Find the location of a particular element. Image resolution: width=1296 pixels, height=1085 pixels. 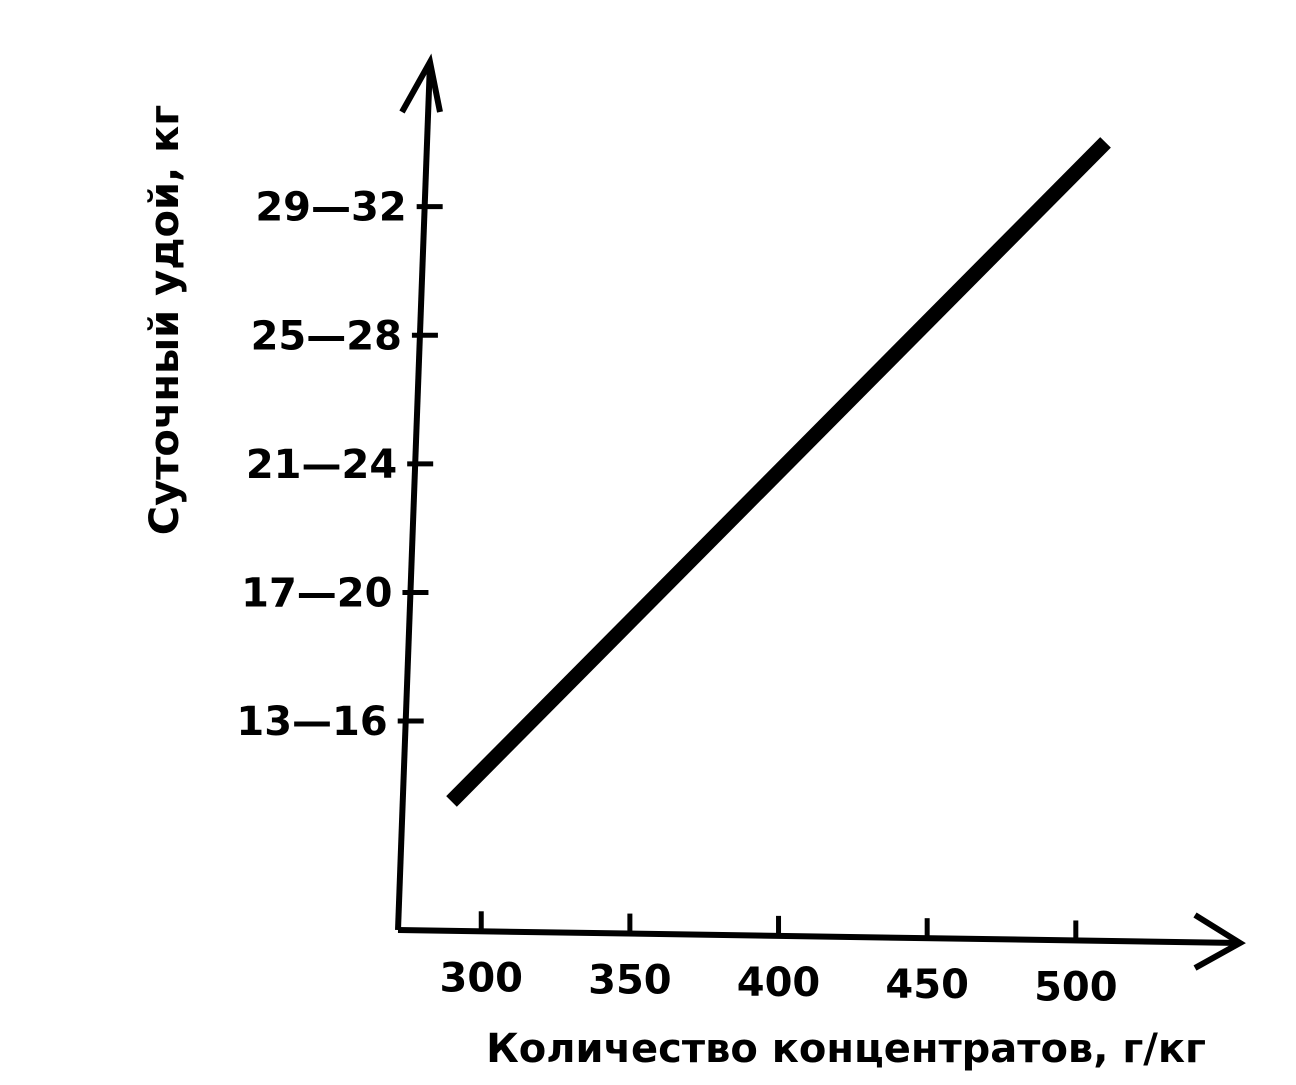

y-tick-label: 13—16 is located at coordinates (311, 722).